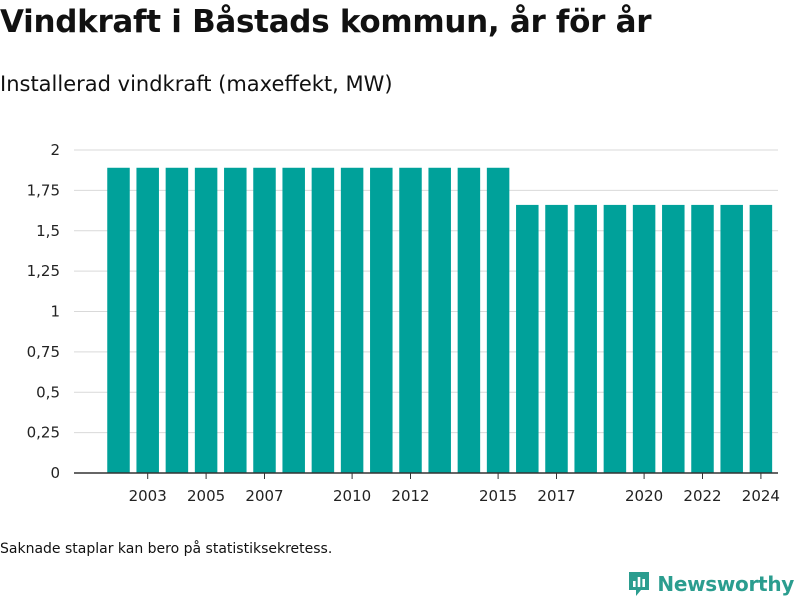  What do you see at coordinates (264, 496) in the screenshot?
I see `x-tick-label: 2007` at bounding box center [264, 496].